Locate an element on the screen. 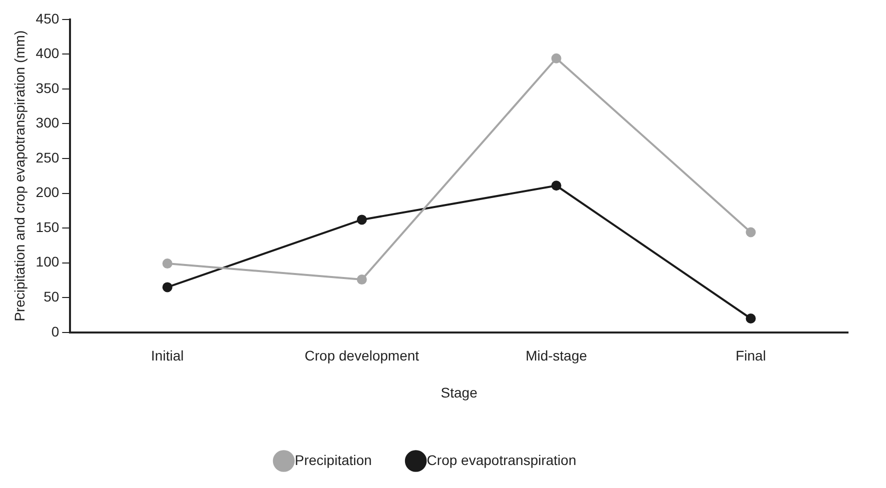  y-tick-label: 450 is located at coordinates (48, 18).